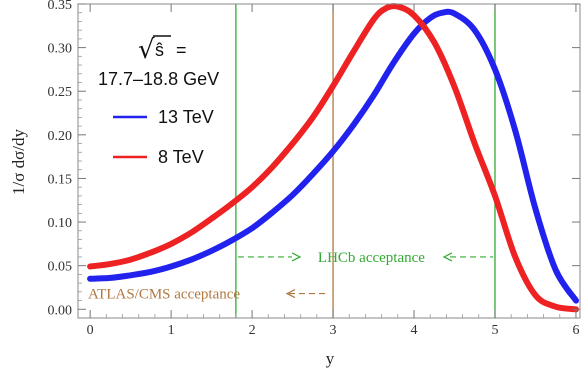  I want to click on sqrt-variable: ŝ, so click(159, 50).